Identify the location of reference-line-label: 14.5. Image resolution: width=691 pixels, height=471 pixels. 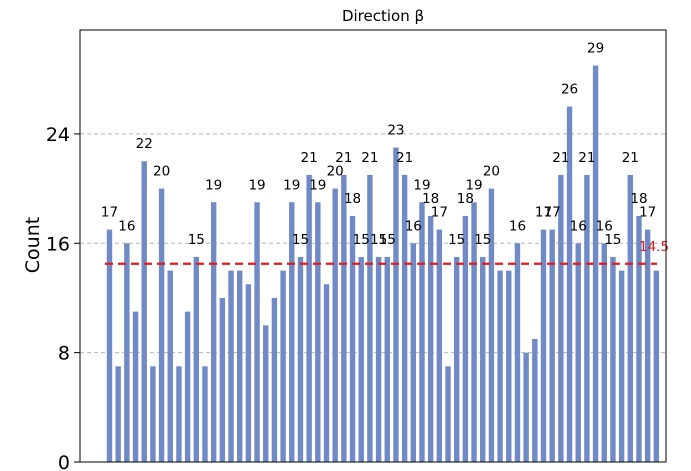
(654, 247).